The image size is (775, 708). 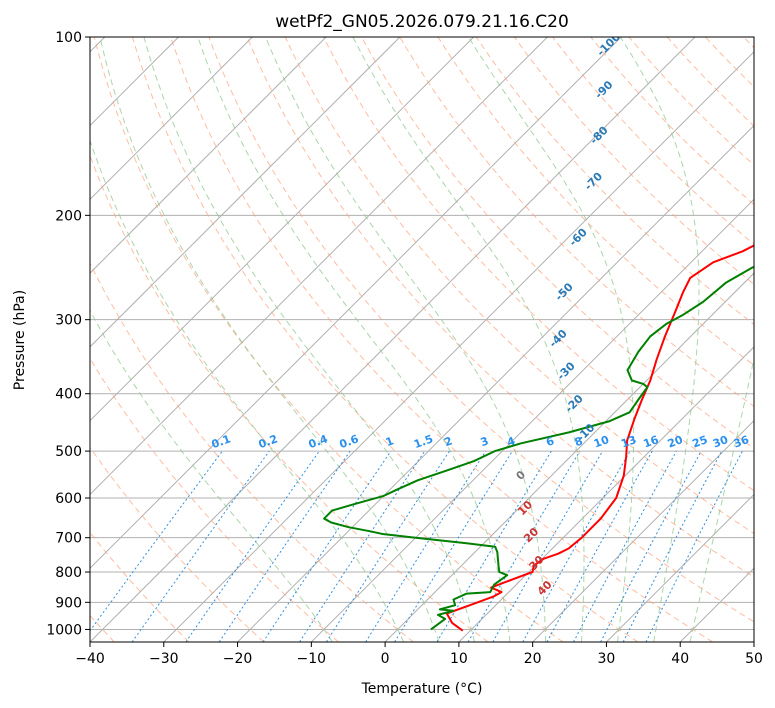 What do you see at coordinates (68, 539) in the screenshot?
I see `y-tick-label: 700` at bounding box center [68, 539].